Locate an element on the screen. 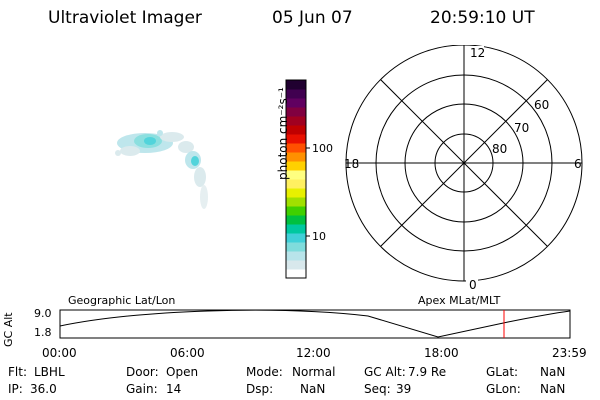 The image size is (600, 400). seq-key: Seq: is located at coordinates (377, 389).